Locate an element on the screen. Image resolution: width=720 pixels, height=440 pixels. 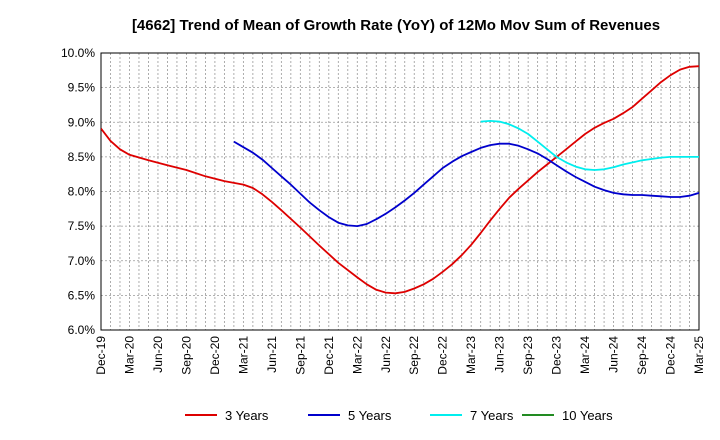
legend-label-7-years: 7 Years is located at coordinates (492, 415).